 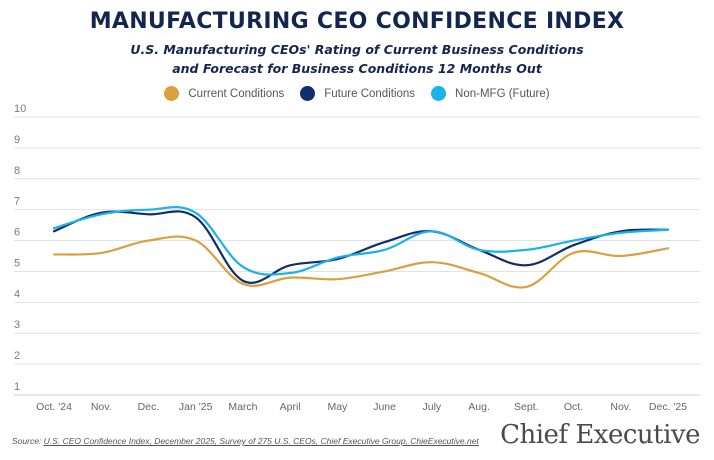 I want to click on x-tick-label: Aug., so click(x=479, y=407).